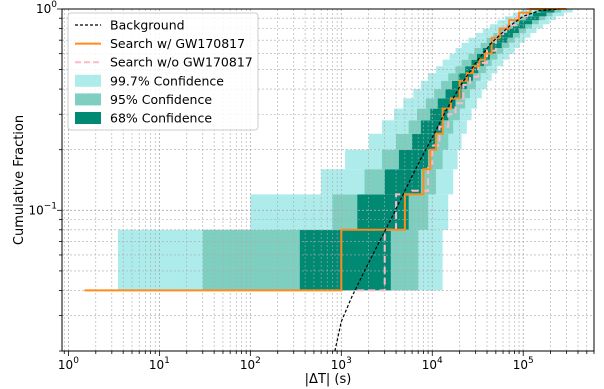  I want to click on legend-label: 95% Confidence, so click(161, 99).